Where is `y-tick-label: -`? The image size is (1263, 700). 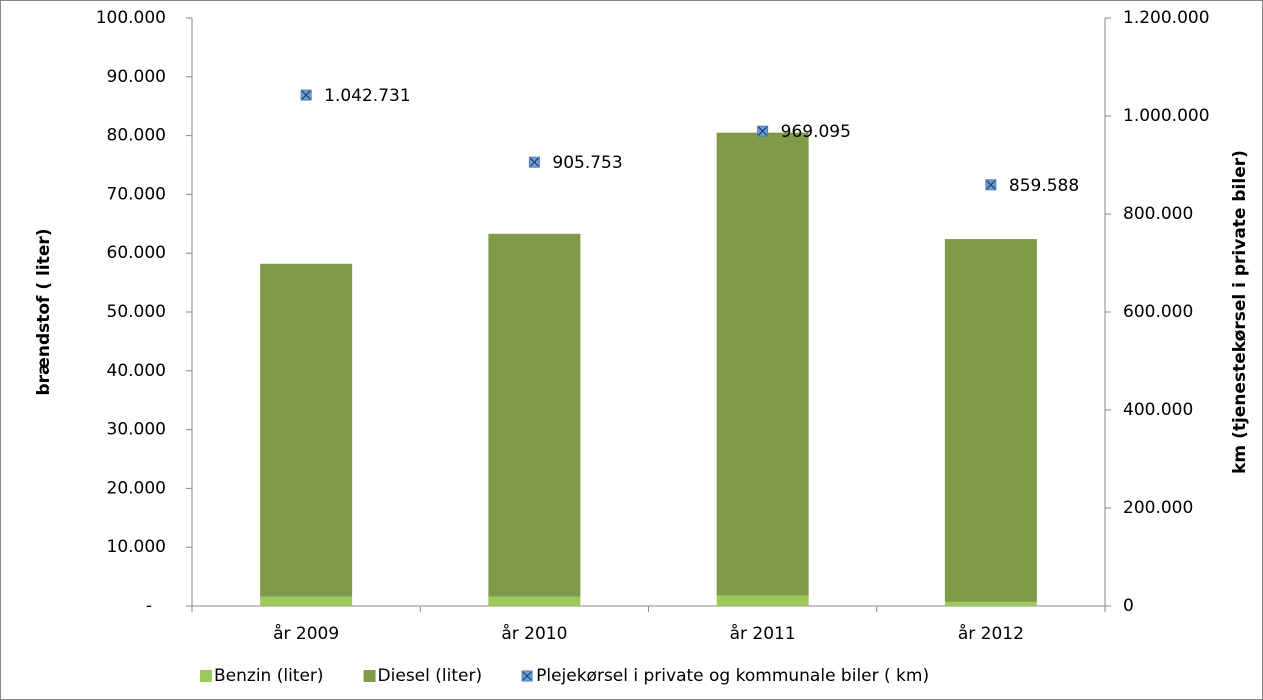
y-tick-label: - is located at coordinates (149, 606).